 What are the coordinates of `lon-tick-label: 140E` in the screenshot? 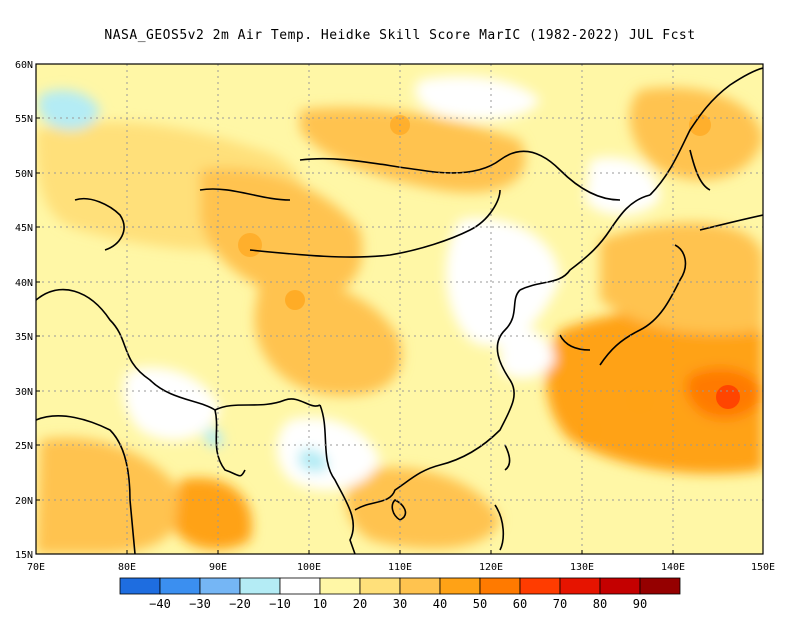 It's located at (673, 567).